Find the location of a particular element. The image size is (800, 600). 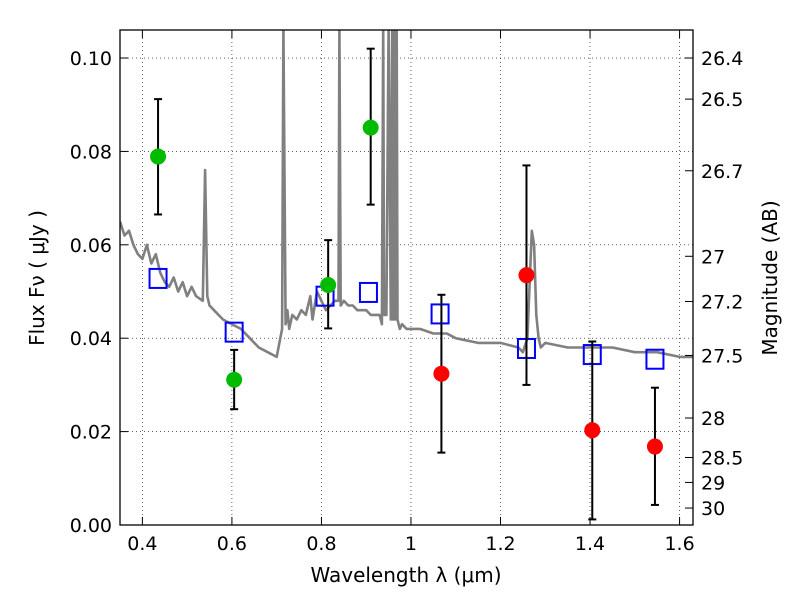

x-tick-label: 1 is located at coordinates (411, 544).